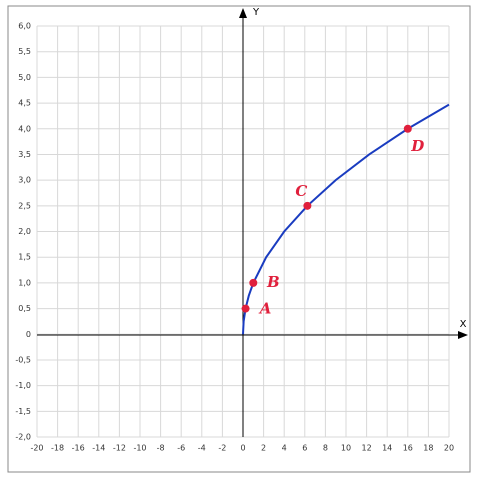 This screenshot has width=478, height=480. Describe the element at coordinates (24, 51) in the screenshot. I see `y-tick-label: 5,5` at that location.